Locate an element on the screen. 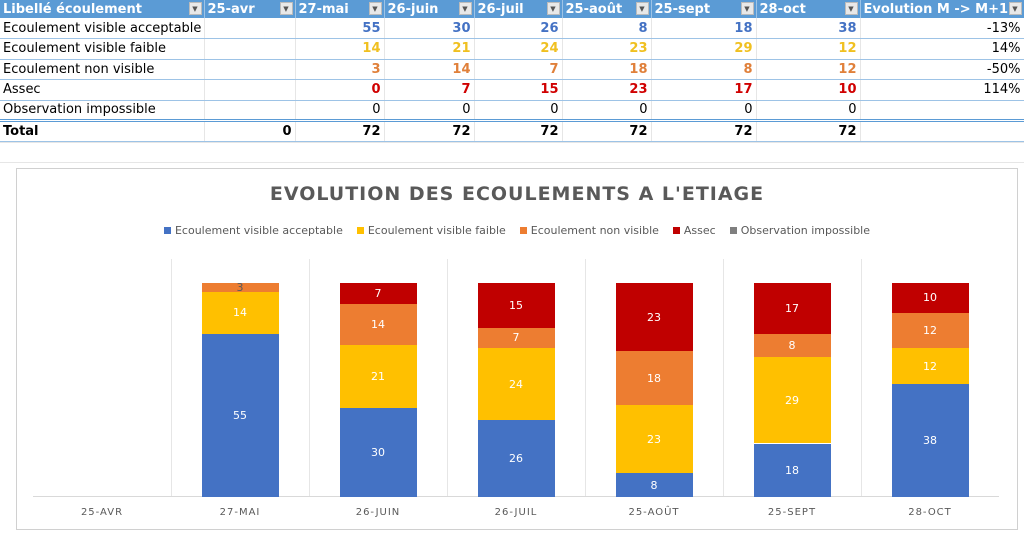  column-header: 28-oct ▼ is located at coordinates (808, 9).